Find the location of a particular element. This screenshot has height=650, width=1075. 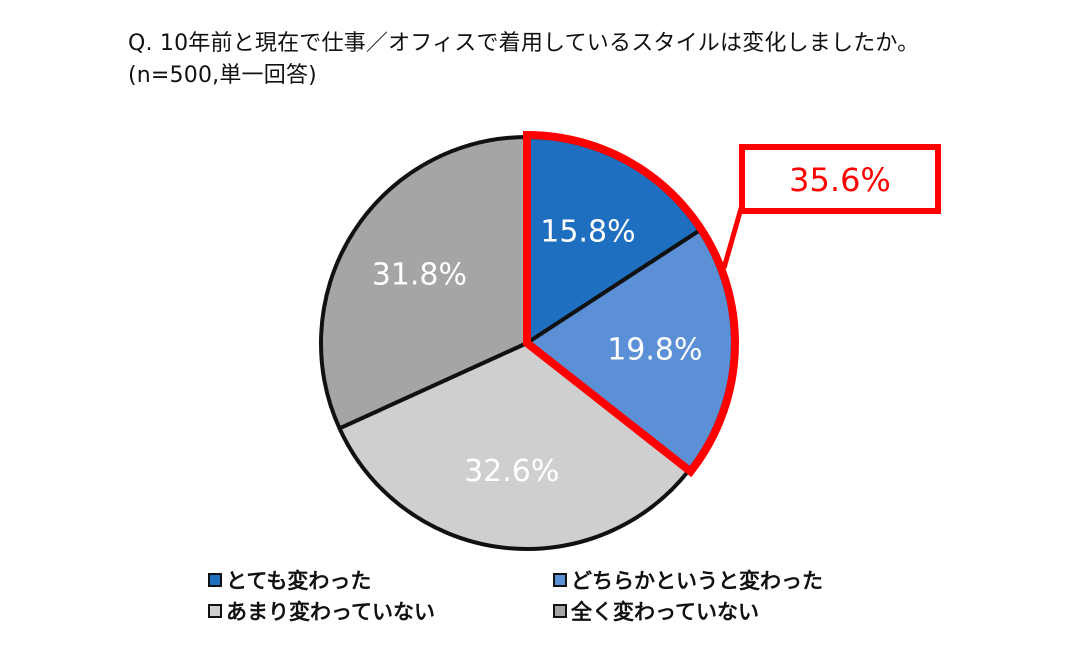

legend-label-3: 全く変わっていない is located at coordinates (665, 612).